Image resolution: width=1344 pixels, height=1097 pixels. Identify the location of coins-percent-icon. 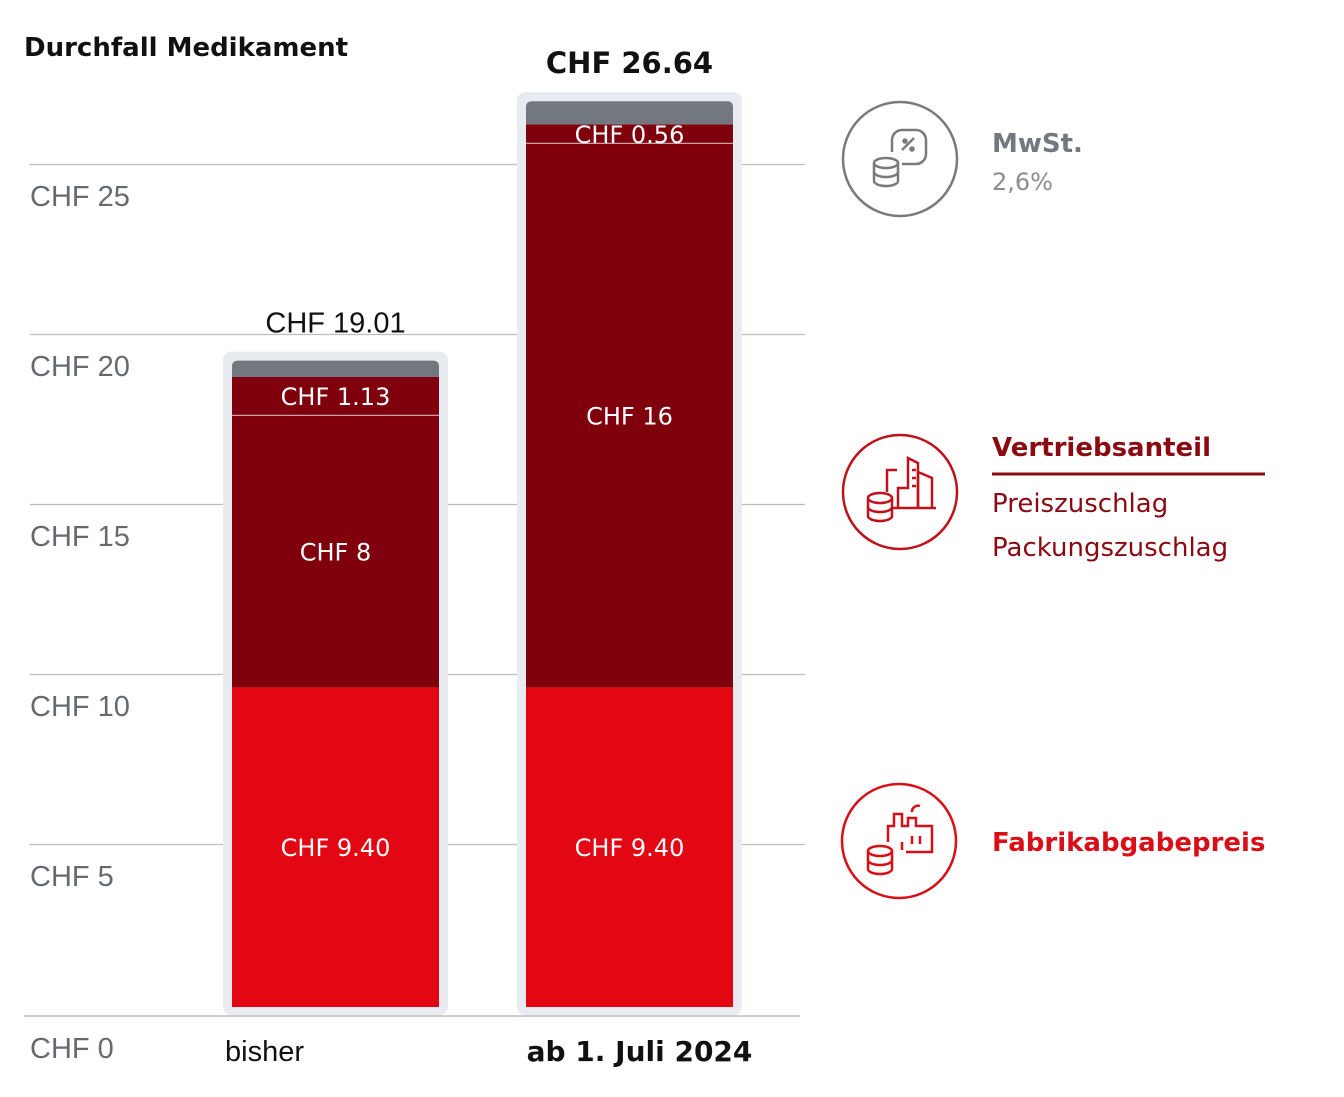
(900, 159).